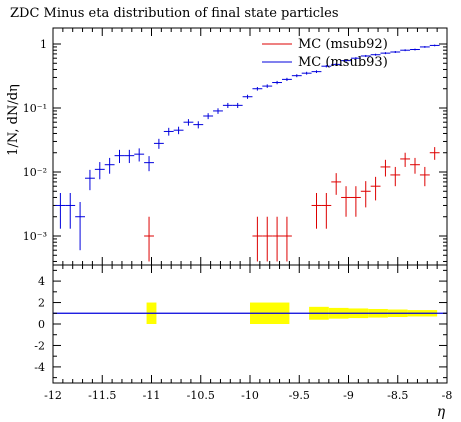  I want to click on y-tick-label: 4, so click(41, 281).